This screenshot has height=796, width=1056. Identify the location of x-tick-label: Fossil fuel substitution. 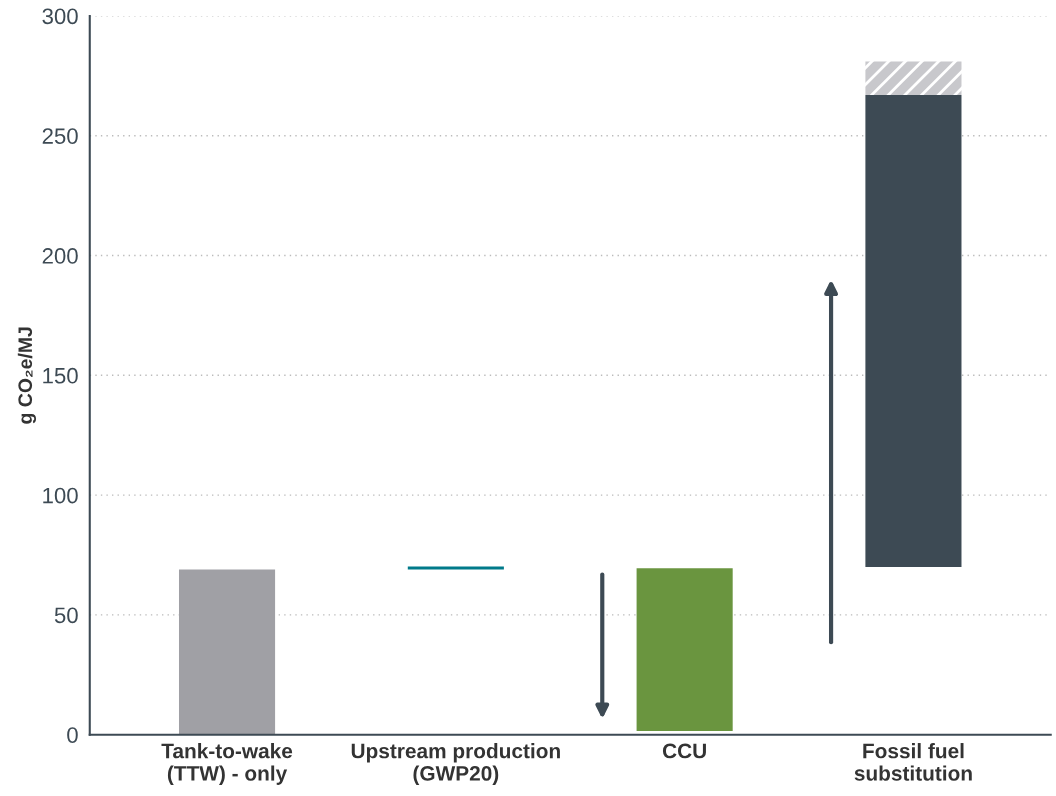
(913, 762).